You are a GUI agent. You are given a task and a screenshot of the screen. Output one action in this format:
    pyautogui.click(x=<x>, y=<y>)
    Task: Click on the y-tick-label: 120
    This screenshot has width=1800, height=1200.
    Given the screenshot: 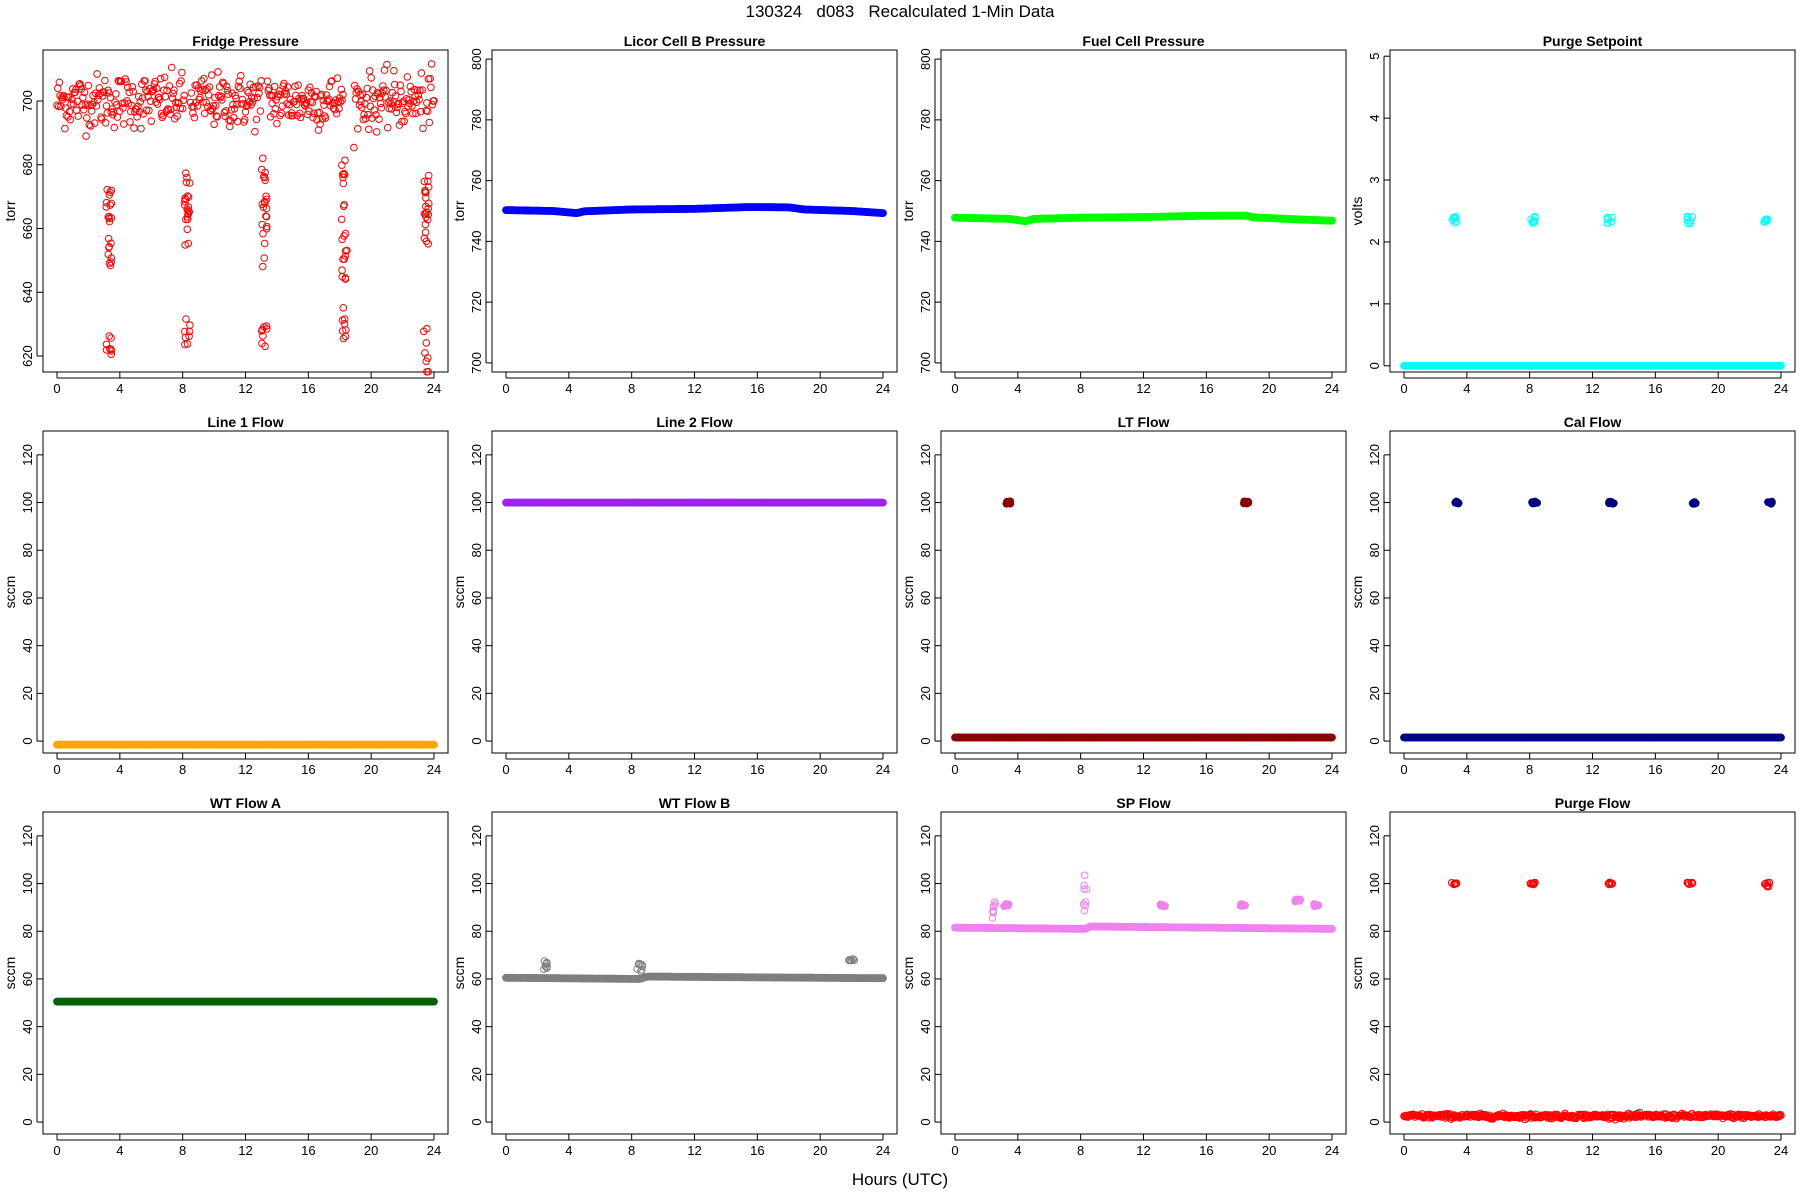 What is the action you would take?
    pyautogui.click(x=476, y=836)
    